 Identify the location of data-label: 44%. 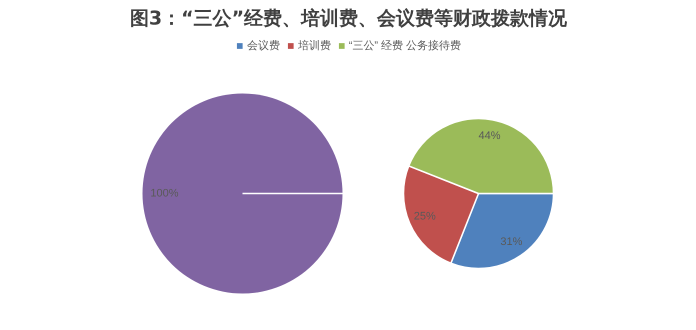
(489, 136).